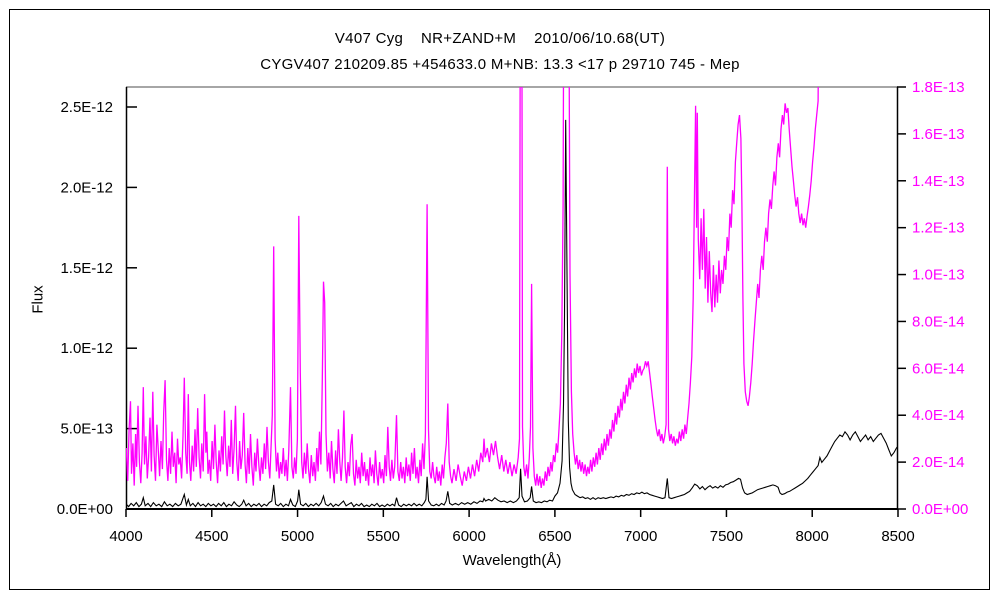  Describe the element at coordinates (86, 429) in the screenshot. I see `y-left-tick-label: 5.0E-13` at that location.